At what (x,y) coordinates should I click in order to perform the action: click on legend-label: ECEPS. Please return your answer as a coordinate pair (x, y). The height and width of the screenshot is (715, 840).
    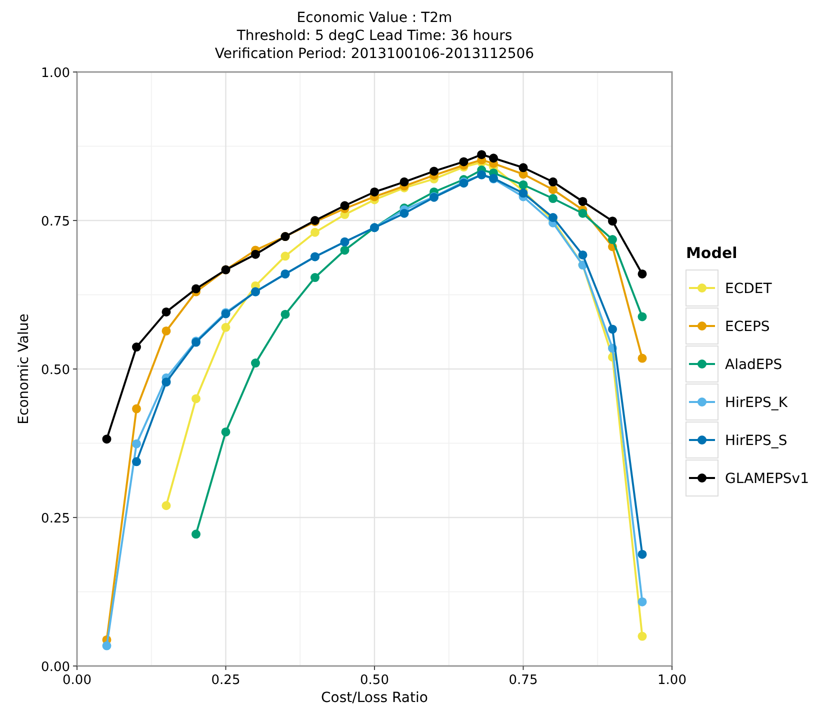
    Looking at the image, I should click on (747, 327).